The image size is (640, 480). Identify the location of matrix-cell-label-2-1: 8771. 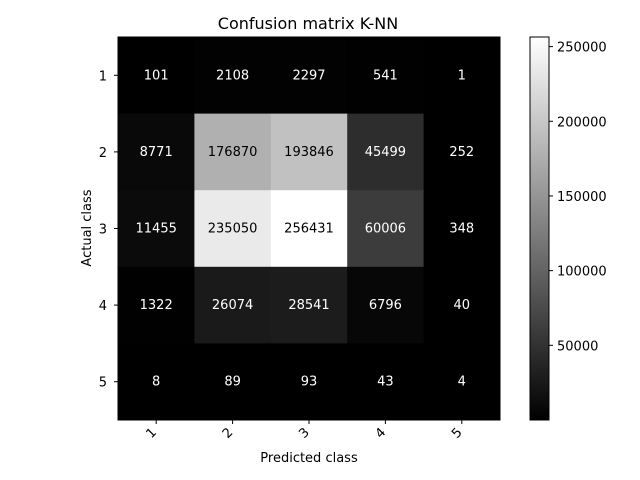
(156, 152).